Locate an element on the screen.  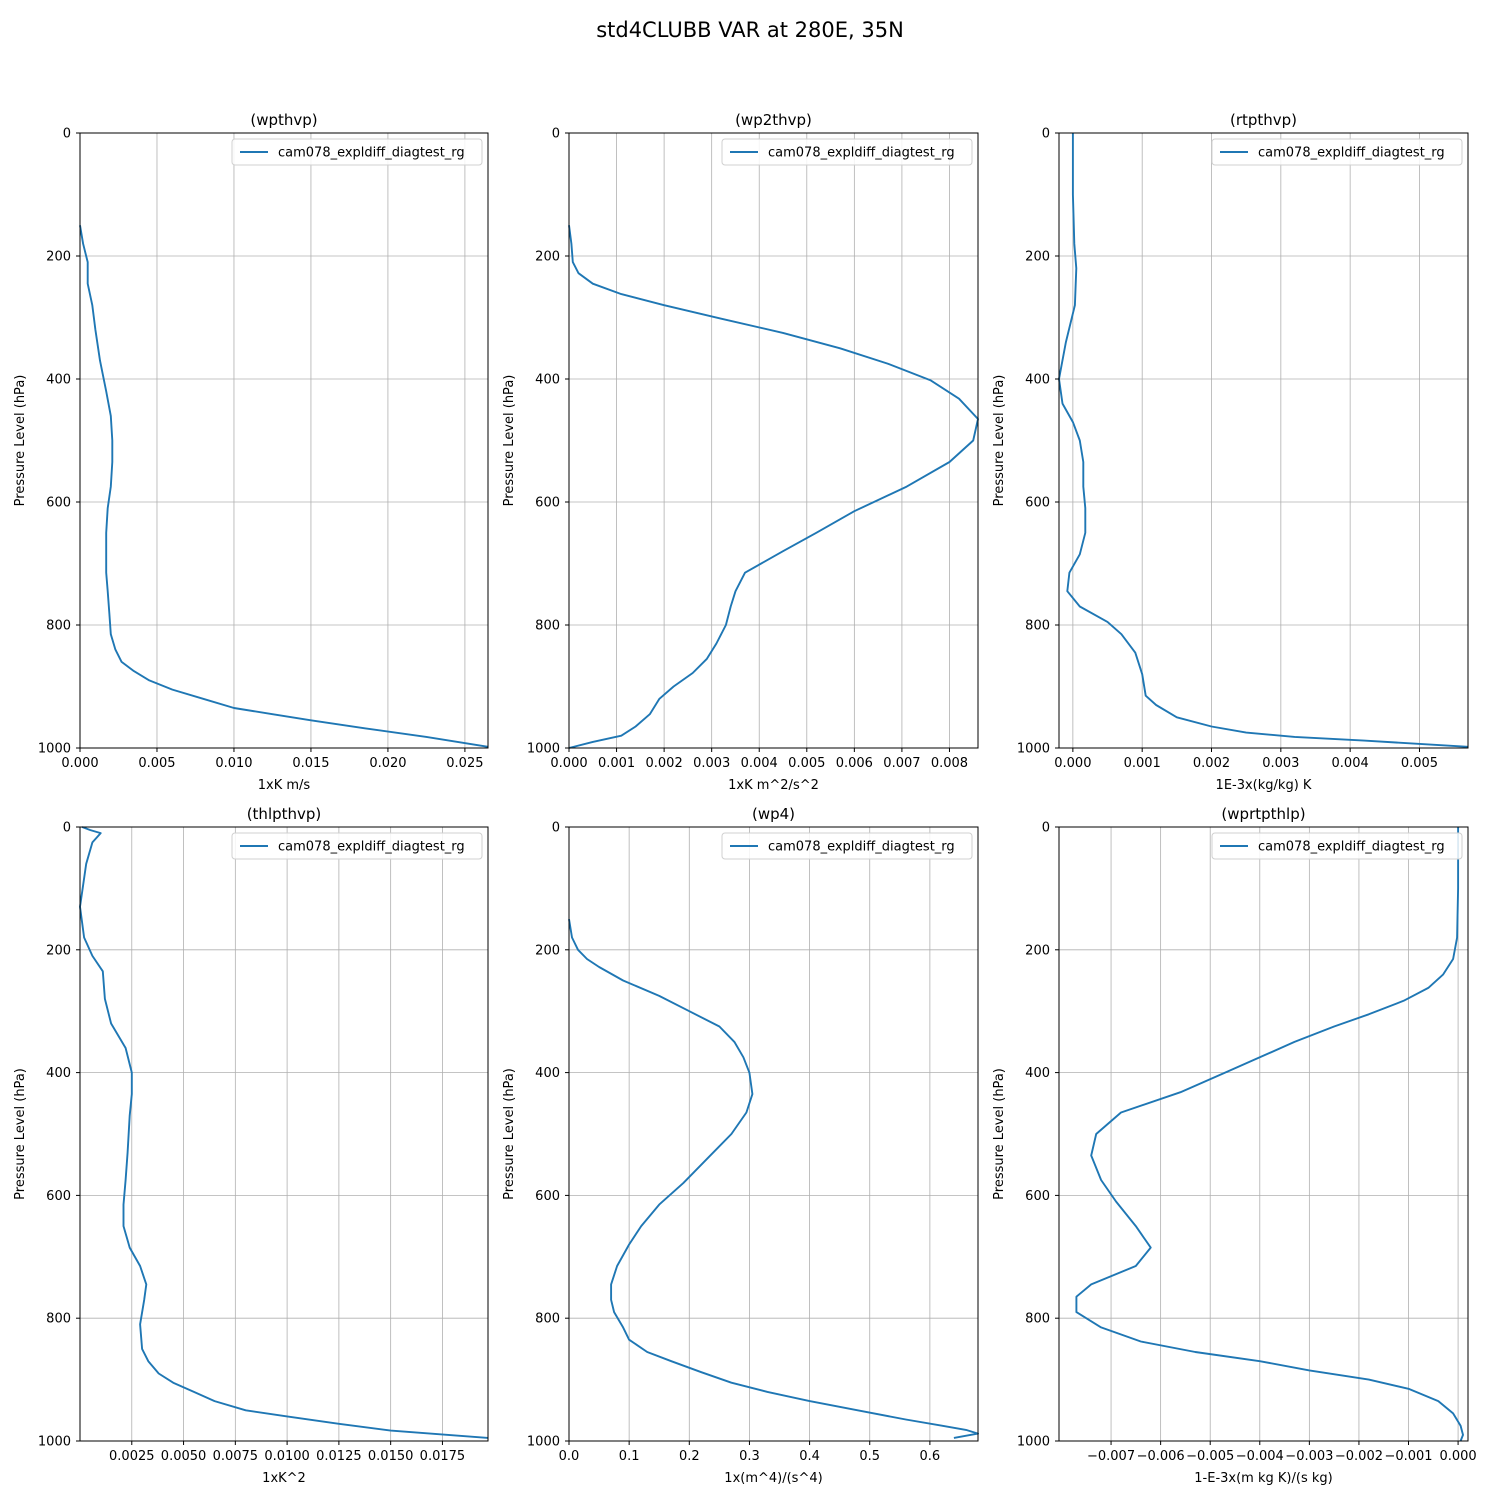
chart-title: (thlpthvp) is located at coordinates (284, 814).